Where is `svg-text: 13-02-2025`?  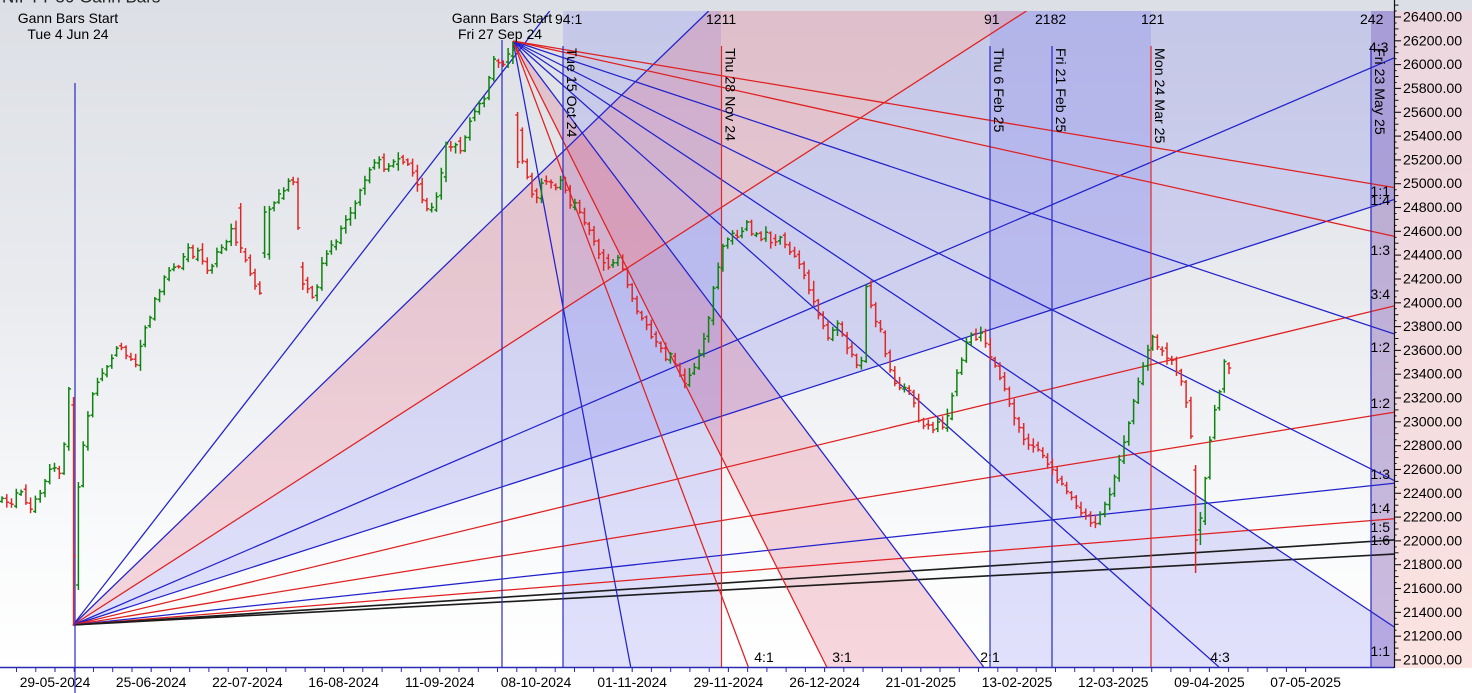
svg-text: 13-02-2025 is located at coordinates (1017, 682).